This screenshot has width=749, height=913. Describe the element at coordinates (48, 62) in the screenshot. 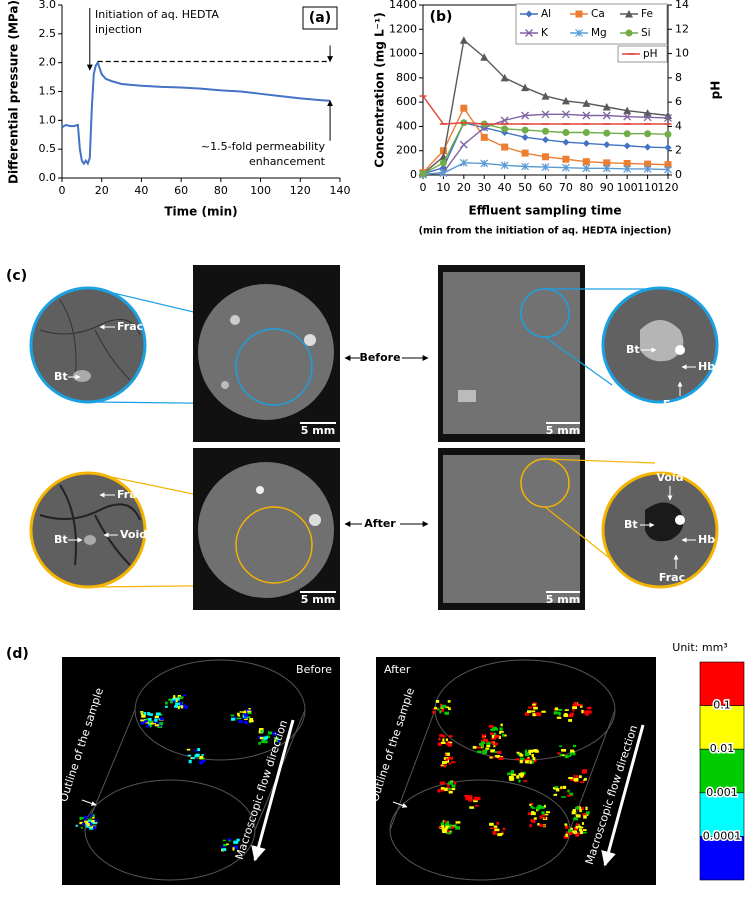

I see `y-tick-label: 2.0` at that location.